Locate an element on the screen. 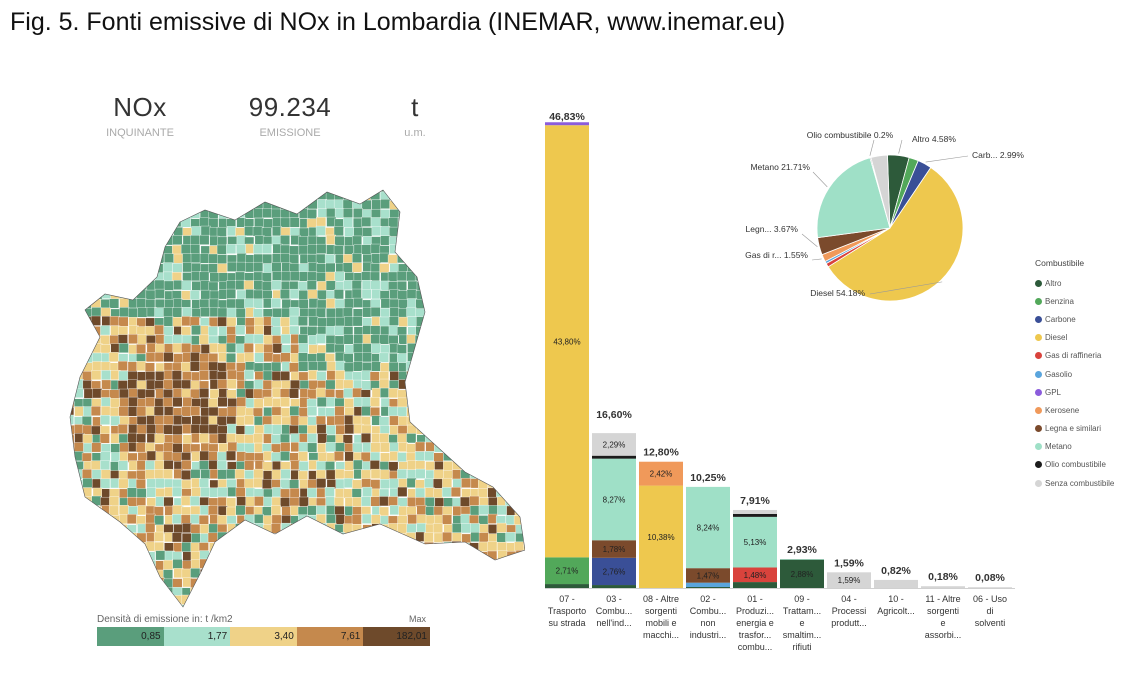  bar-segment-6-senza-combustibile is located at coordinates (849, 580).